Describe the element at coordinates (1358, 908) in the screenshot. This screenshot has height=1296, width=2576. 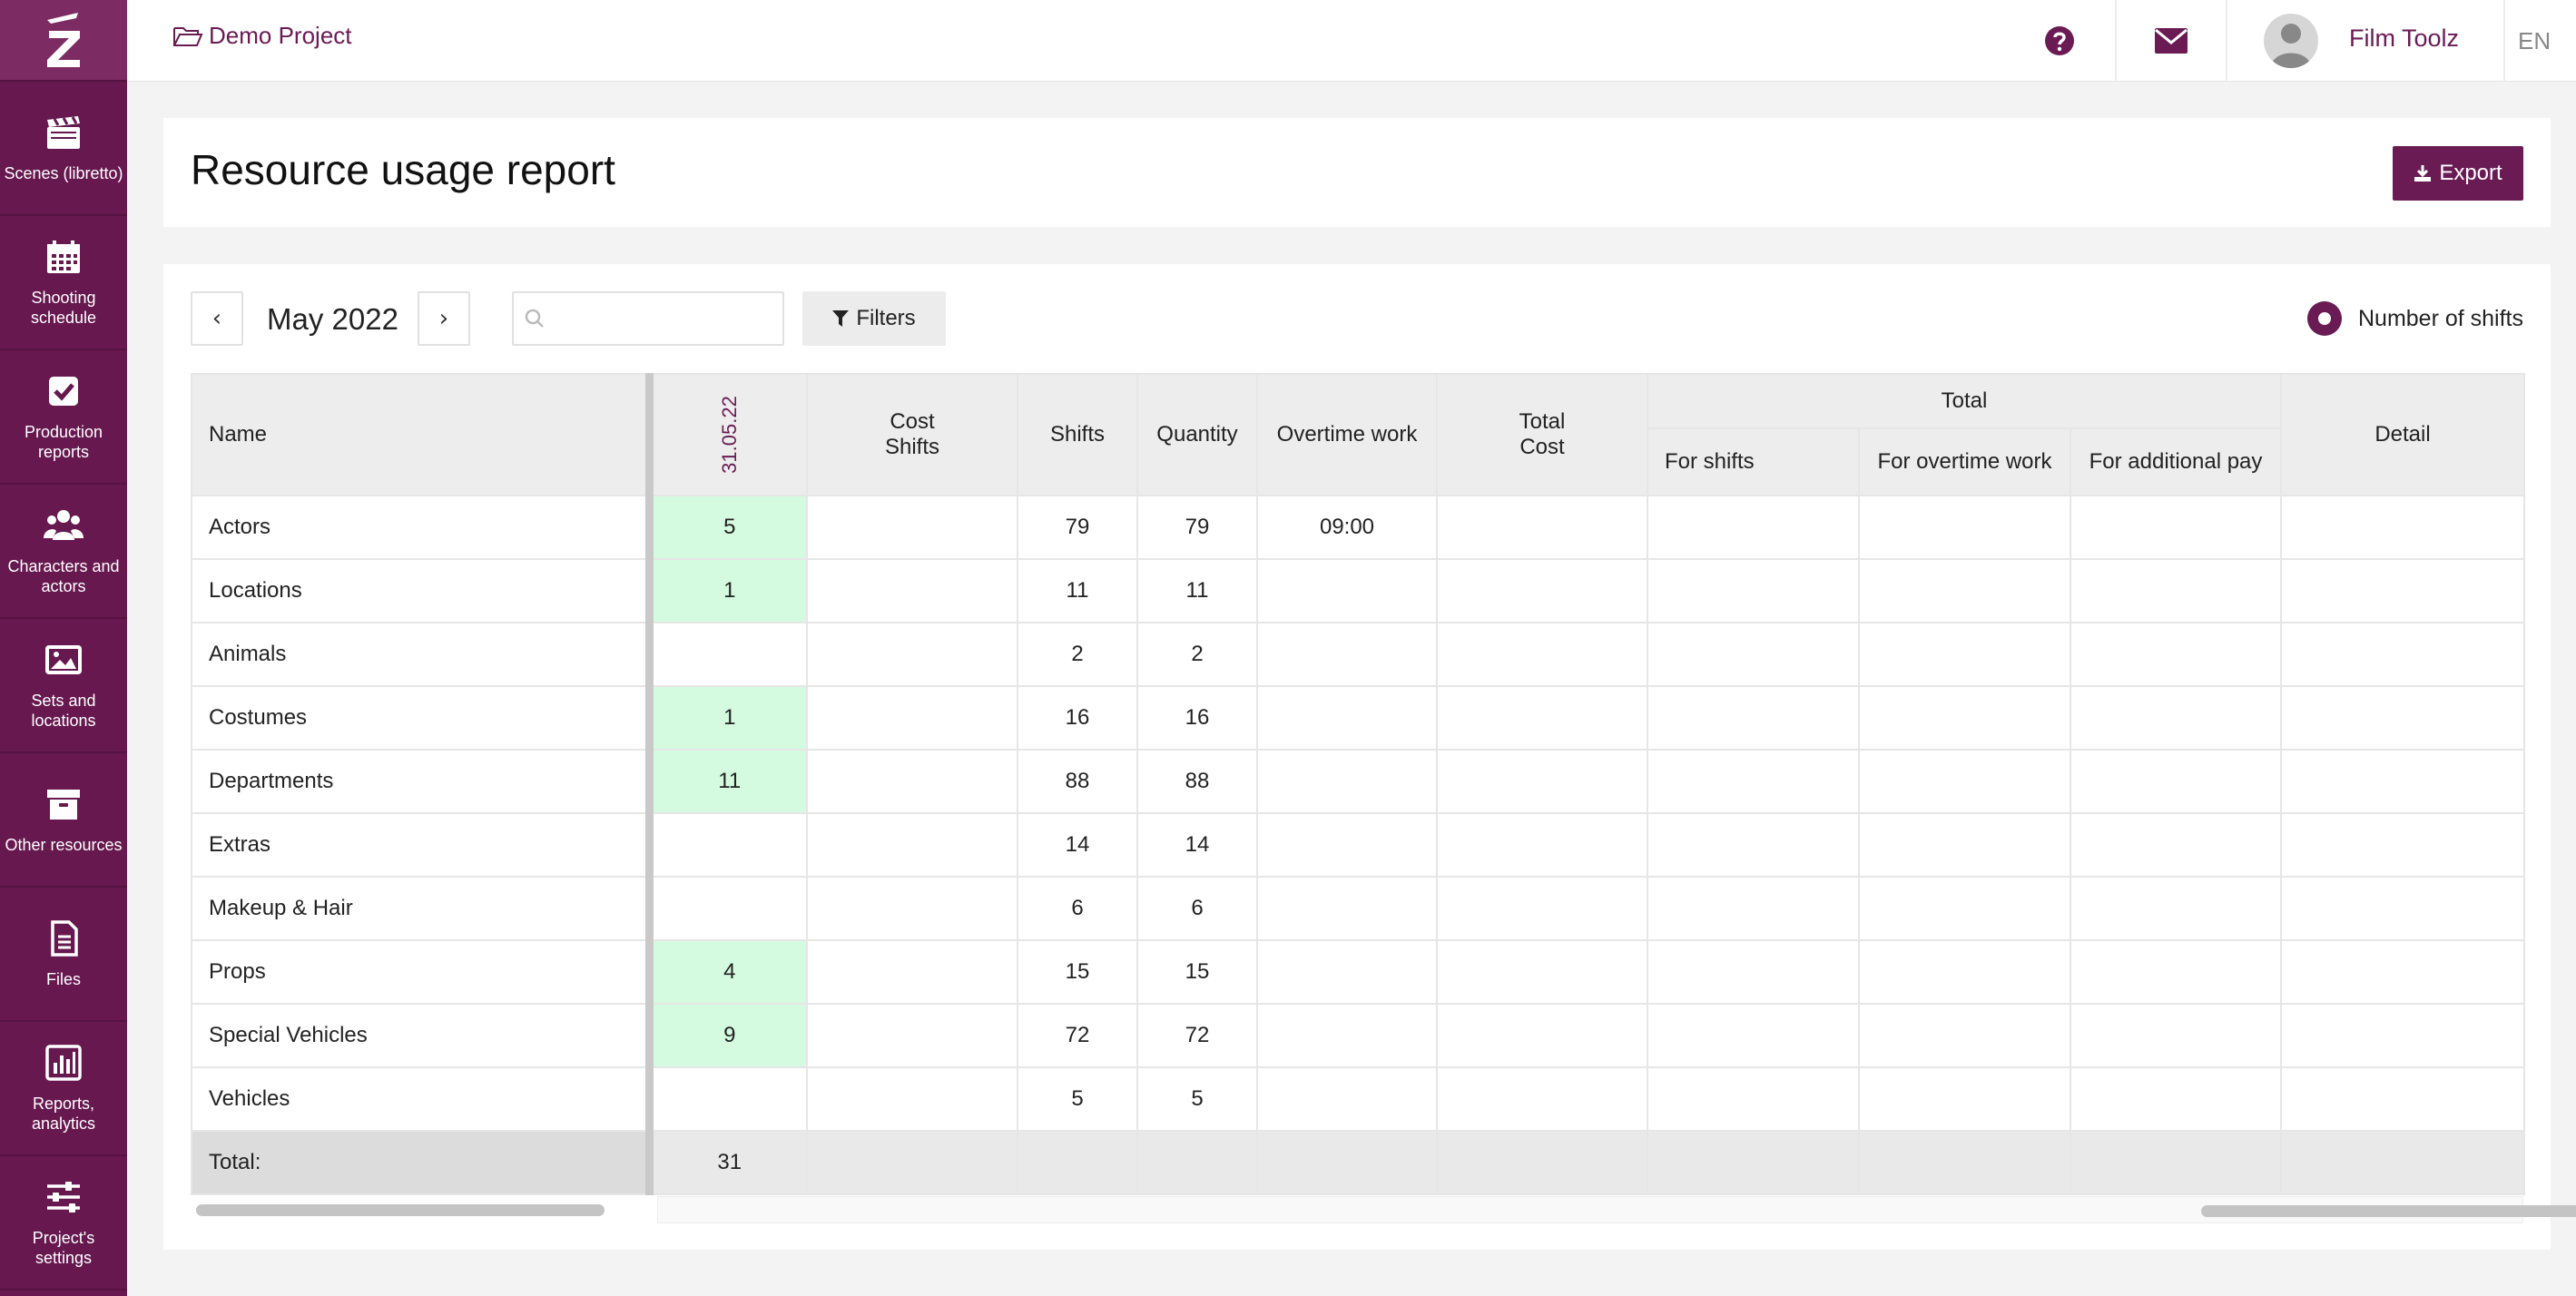
I see `table-row: Makeup & Hair 6 6` at that location.